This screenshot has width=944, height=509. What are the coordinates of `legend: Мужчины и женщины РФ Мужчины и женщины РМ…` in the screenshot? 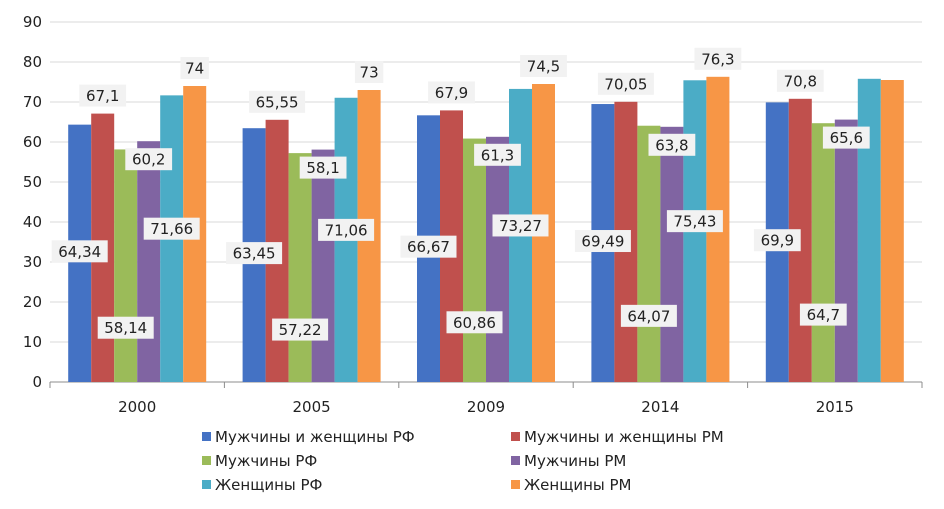 It's located at (463, 461).